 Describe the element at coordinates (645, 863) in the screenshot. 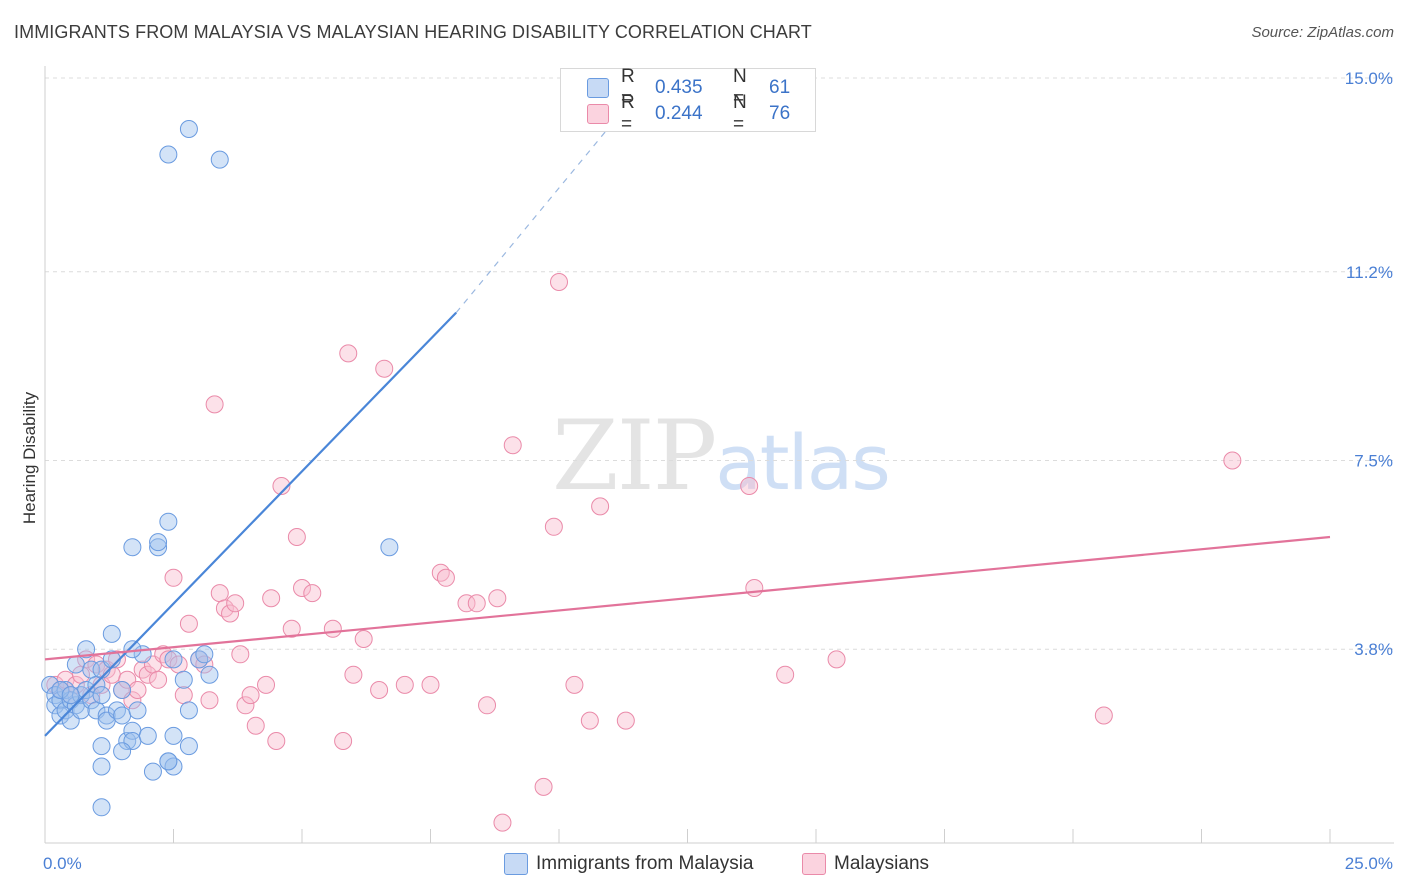

I see `bottom-legend-label-immigrants: Immigrants from Malaysia` at that location.